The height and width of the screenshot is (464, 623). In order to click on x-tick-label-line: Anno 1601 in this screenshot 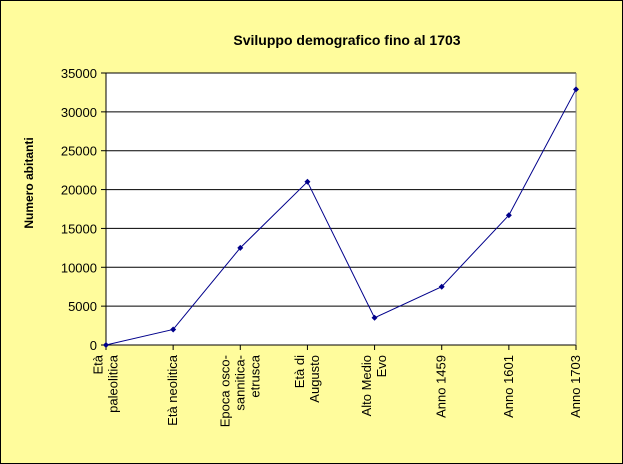, I will do `click(508, 386)`.